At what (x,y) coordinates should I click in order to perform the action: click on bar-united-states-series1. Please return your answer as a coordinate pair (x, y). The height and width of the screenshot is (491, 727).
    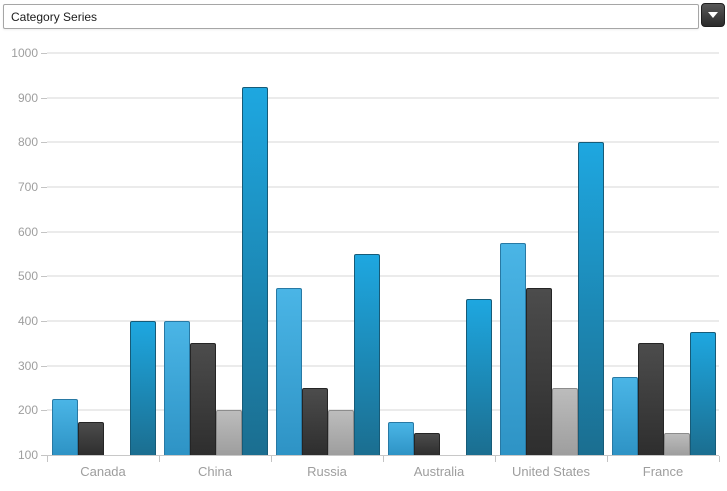
    Looking at the image, I should click on (513, 348).